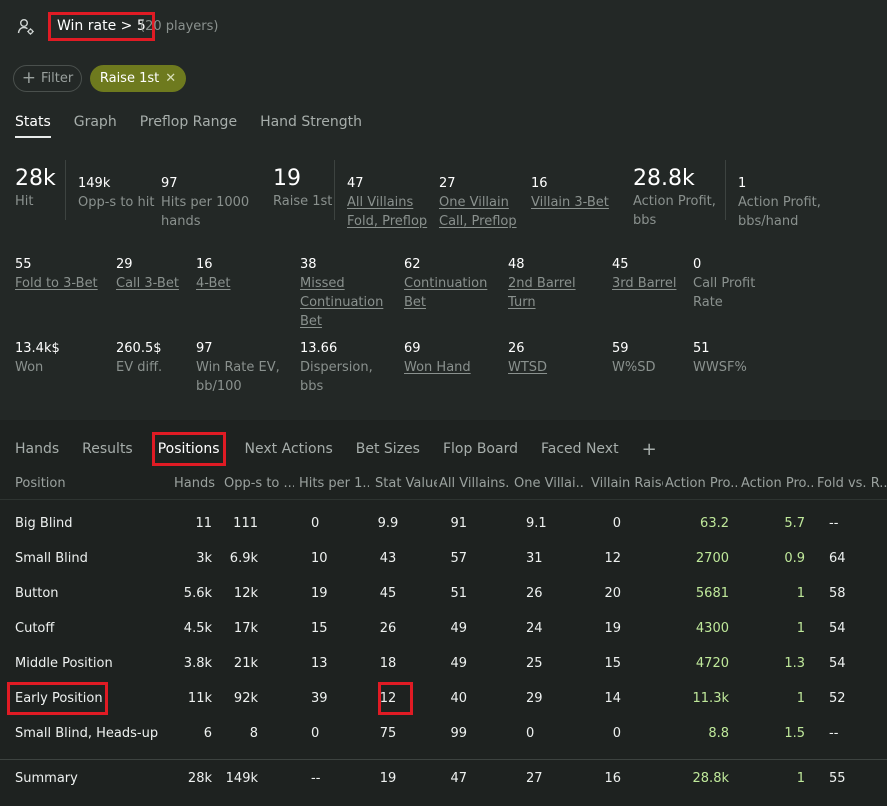  I want to click on table-row: Small Blind, Heads-up 6 8 0 75 99 0 0 8.8 1.5 --, so click(443, 733).